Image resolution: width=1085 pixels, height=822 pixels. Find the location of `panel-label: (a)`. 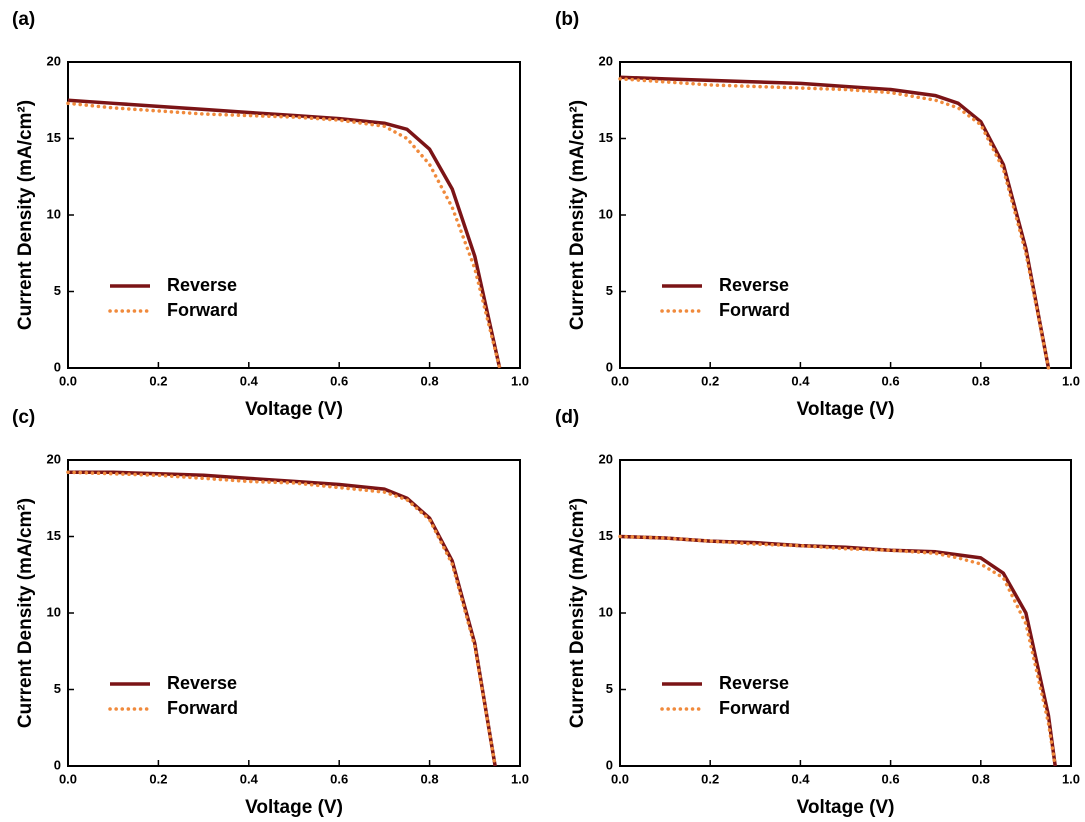

panel-label: (a) is located at coordinates (23, 19).